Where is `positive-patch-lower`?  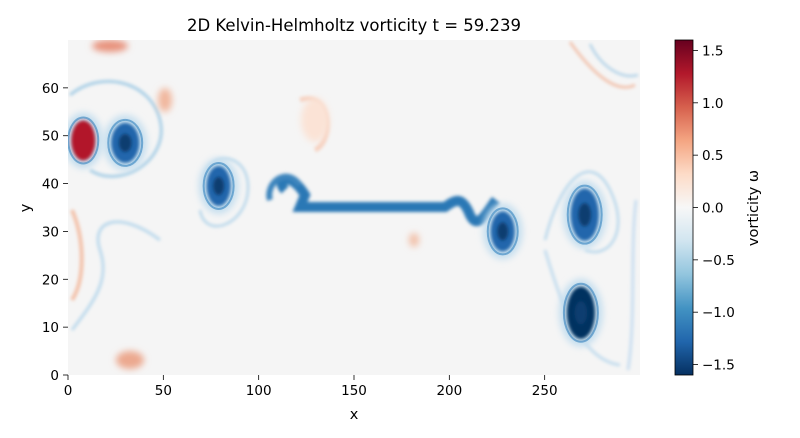
positive-patch-lower is located at coordinates (130, 360).